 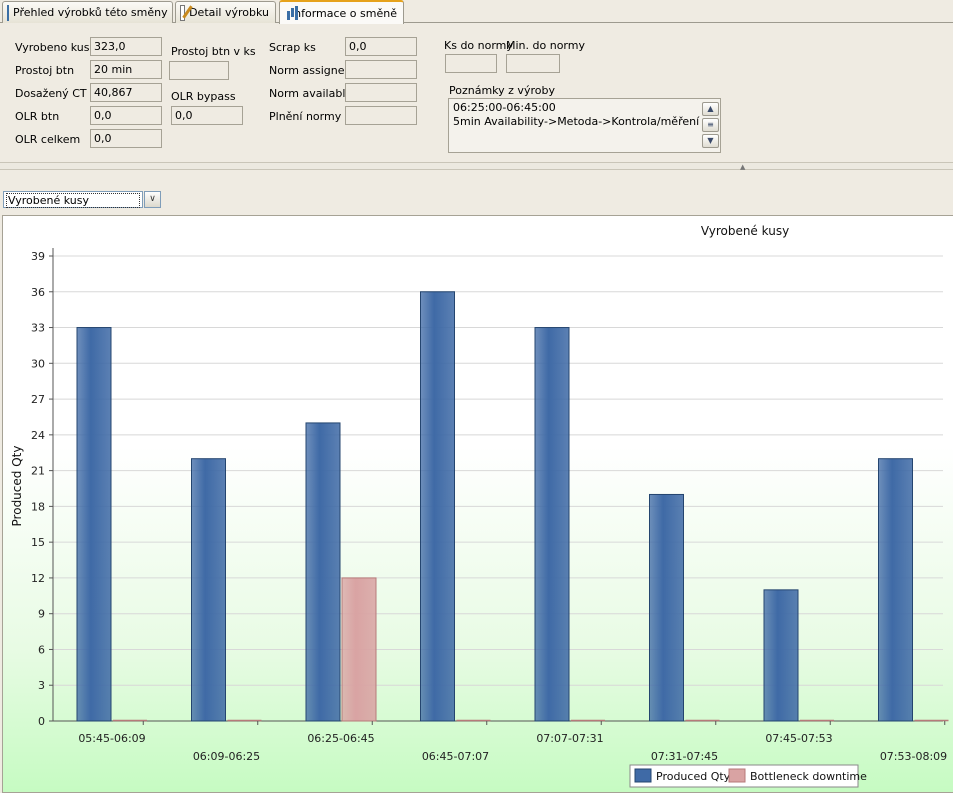 What do you see at coordinates (38, 399) in the screenshot?
I see `y-tick-label: 27` at bounding box center [38, 399].